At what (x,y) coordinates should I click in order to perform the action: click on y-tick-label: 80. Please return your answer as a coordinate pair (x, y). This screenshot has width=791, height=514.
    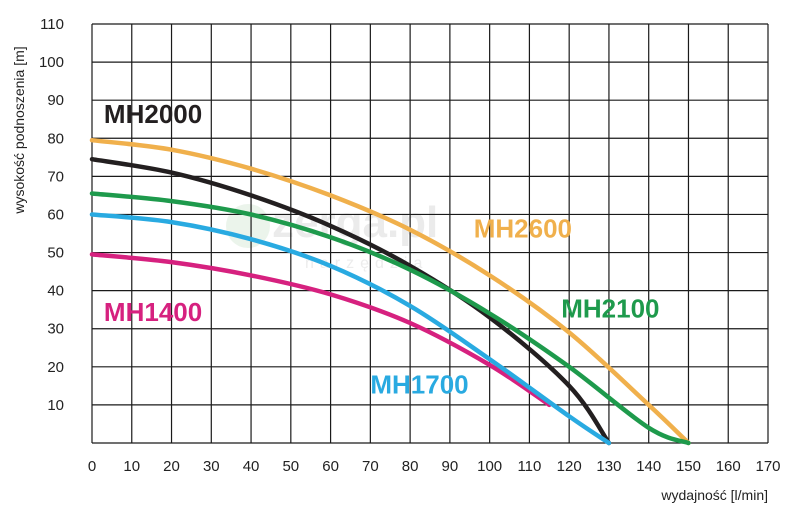
    Looking at the image, I should click on (55, 138).